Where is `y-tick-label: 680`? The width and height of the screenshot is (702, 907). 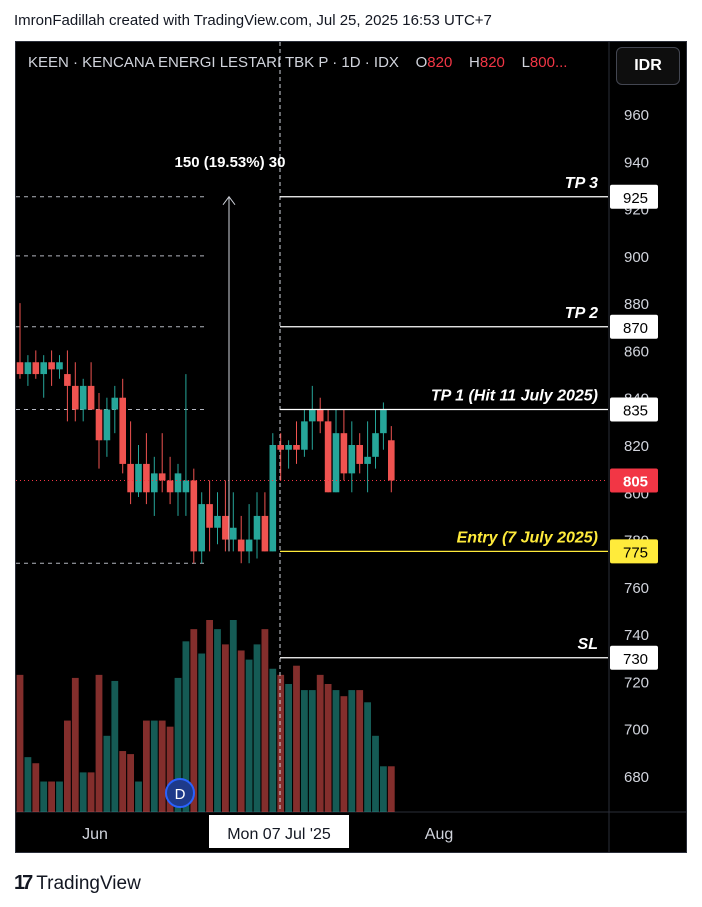 y-tick-label: 680 is located at coordinates (636, 777).